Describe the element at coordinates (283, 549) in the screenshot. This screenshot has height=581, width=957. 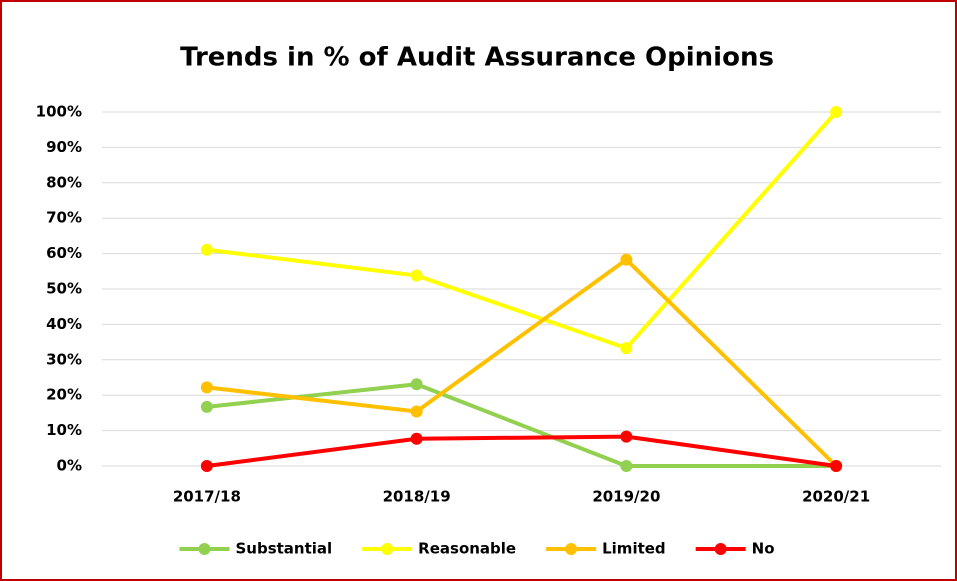
I see `legend-label: Substantial` at that location.